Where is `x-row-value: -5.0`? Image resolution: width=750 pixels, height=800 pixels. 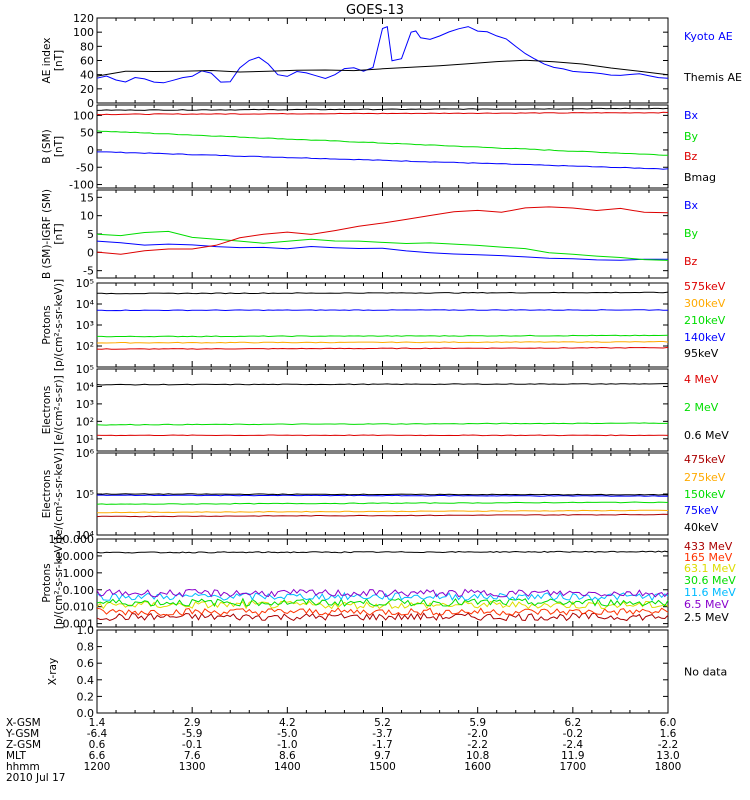
x-row-value: -5.0 is located at coordinates (287, 734).